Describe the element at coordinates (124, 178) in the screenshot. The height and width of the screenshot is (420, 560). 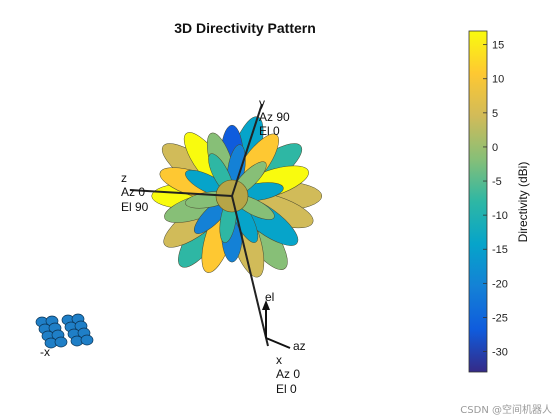
I see `z-axis-letter: z` at that location.